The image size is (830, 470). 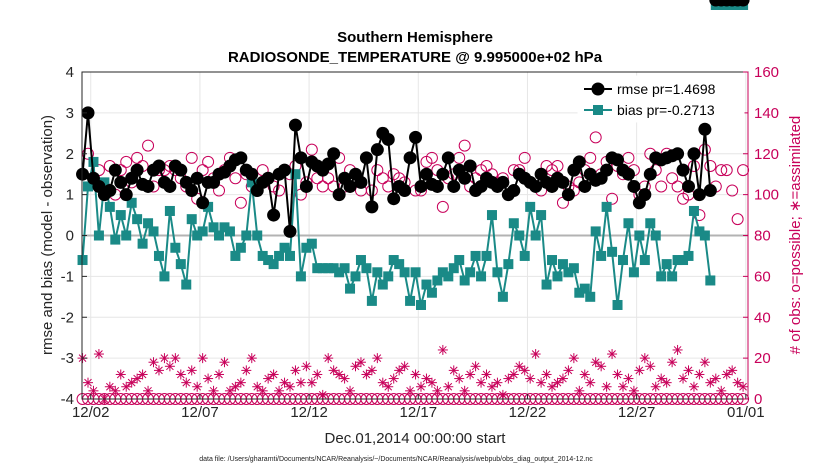 I want to click on y-tick-label: 4, so click(x=70, y=72).